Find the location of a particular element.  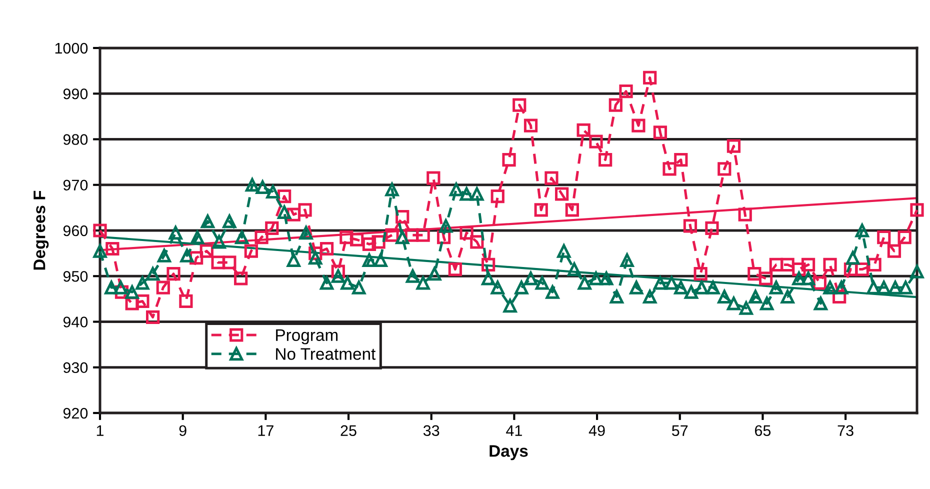

y-tick-label: 960 is located at coordinates (75, 230).